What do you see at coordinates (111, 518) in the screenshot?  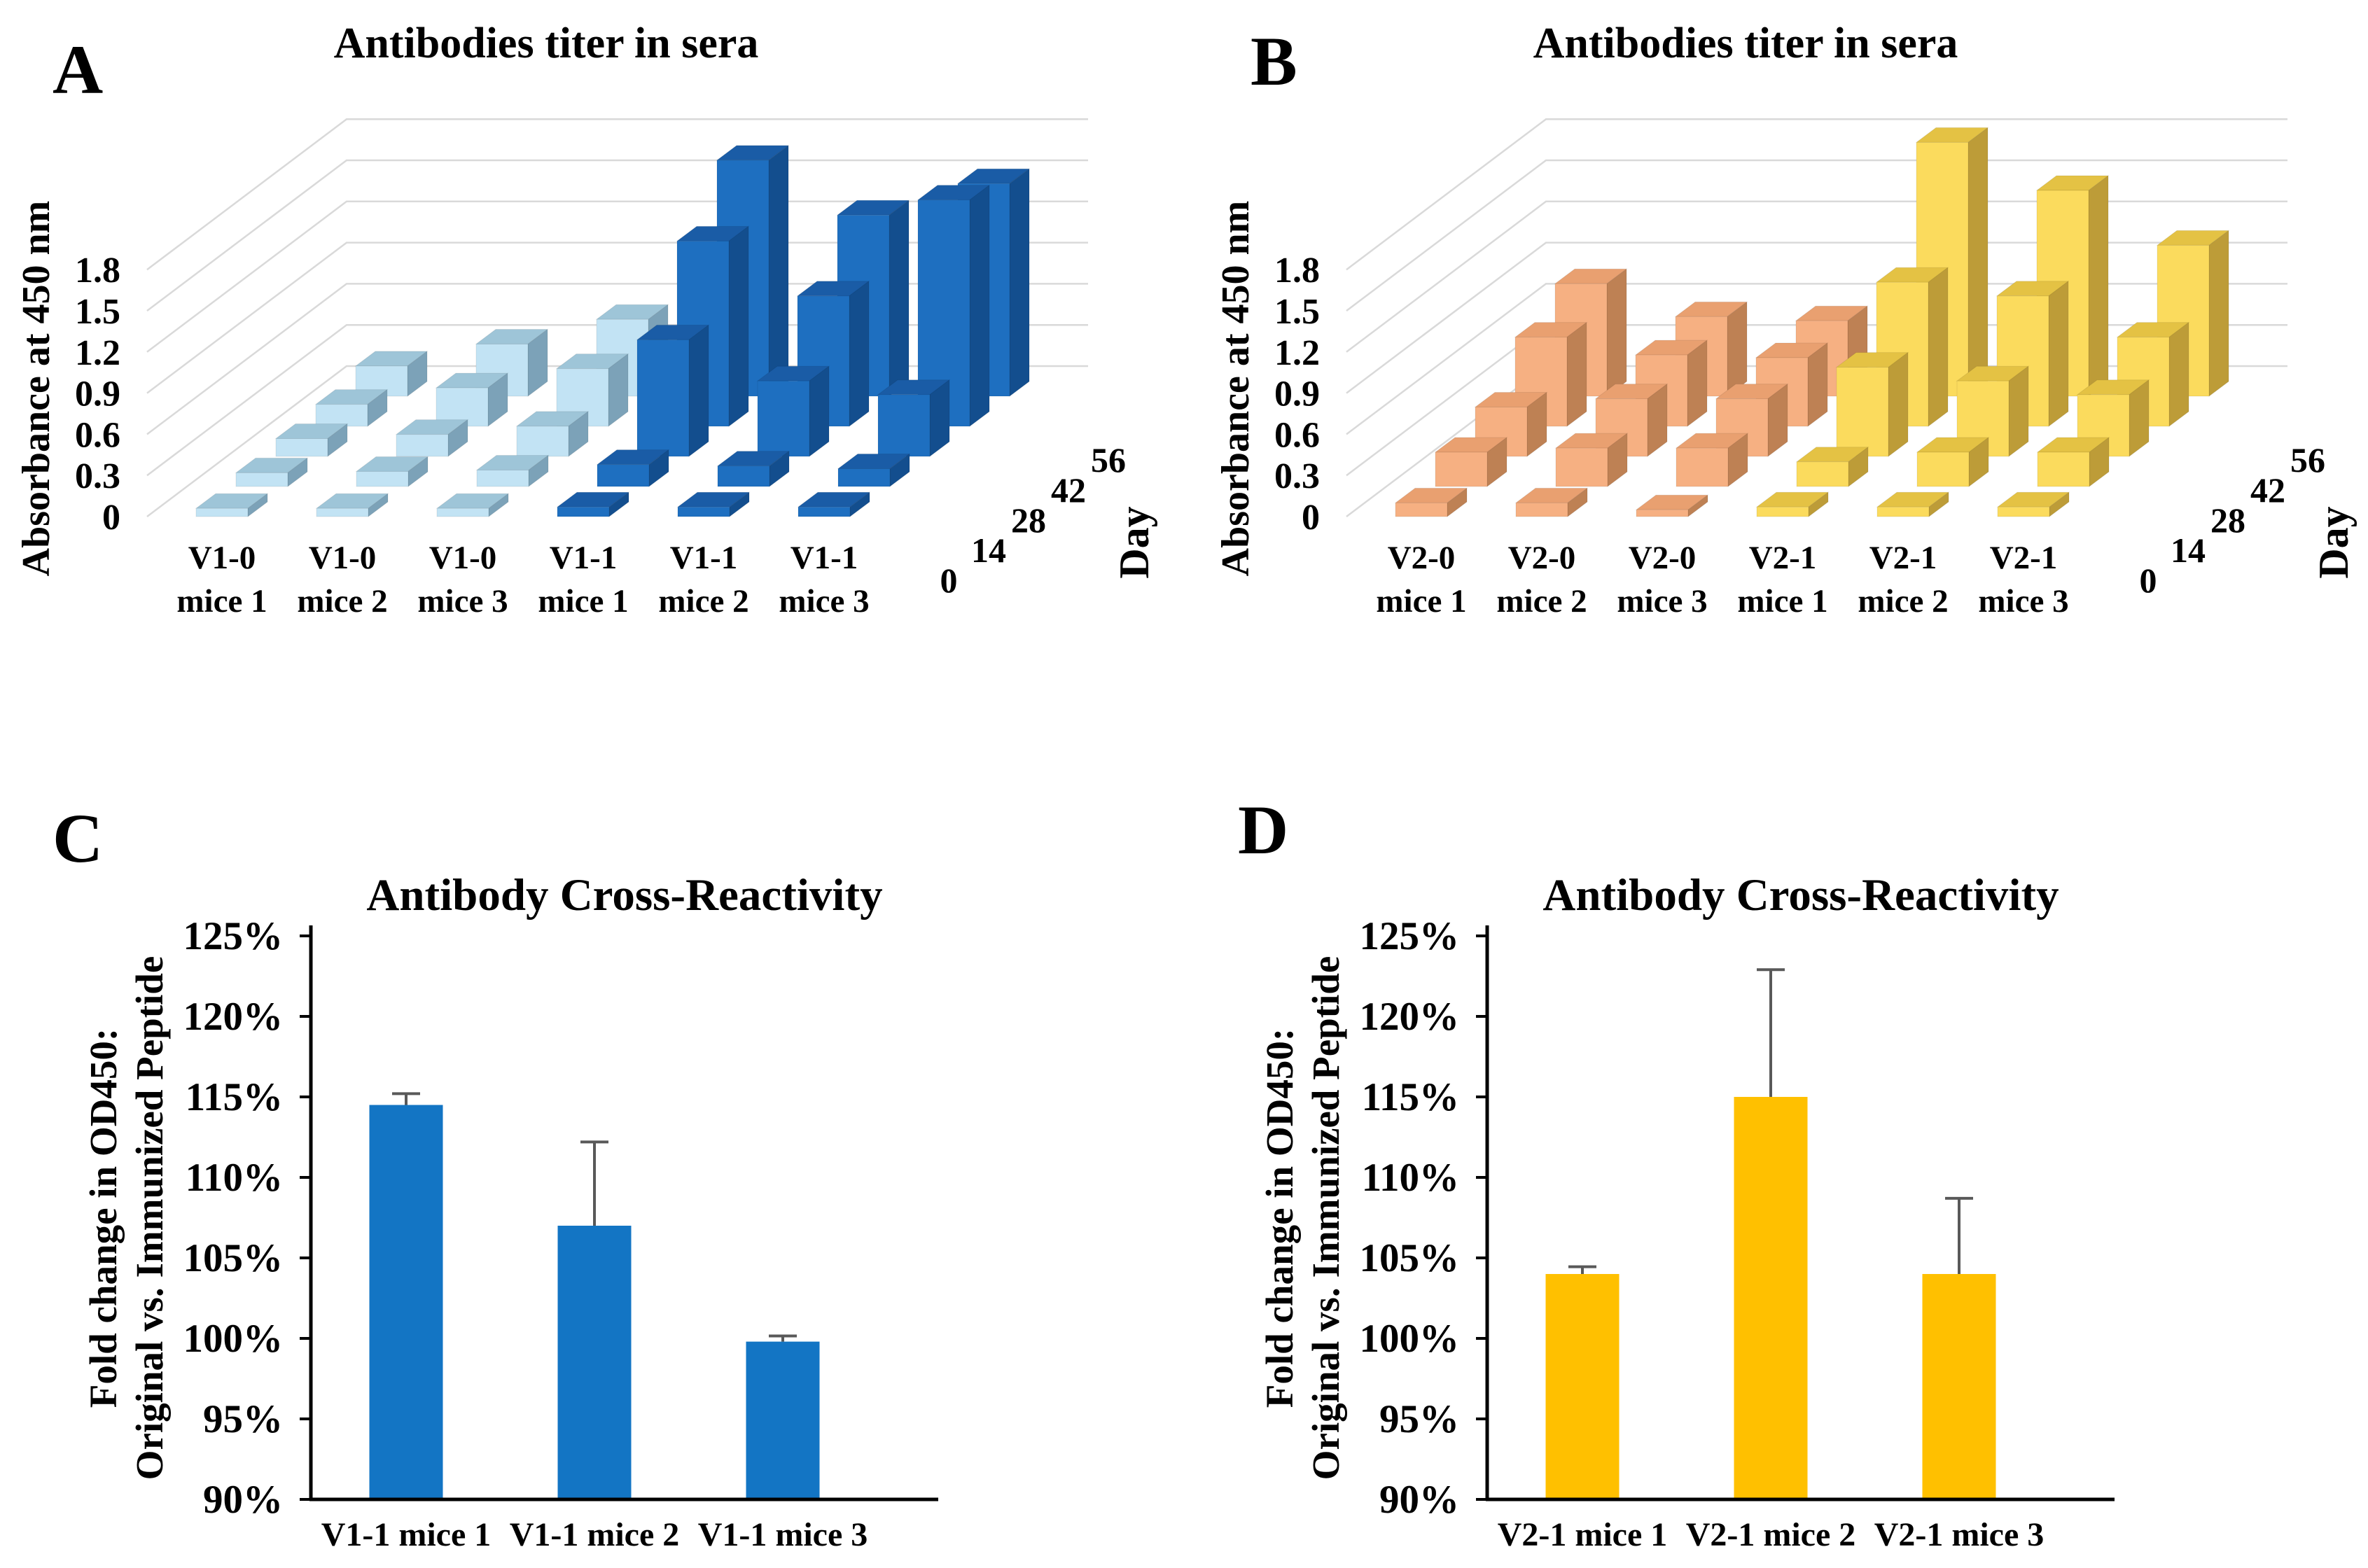 I see `chart-a-ytick-label: 0` at bounding box center [111, 518].